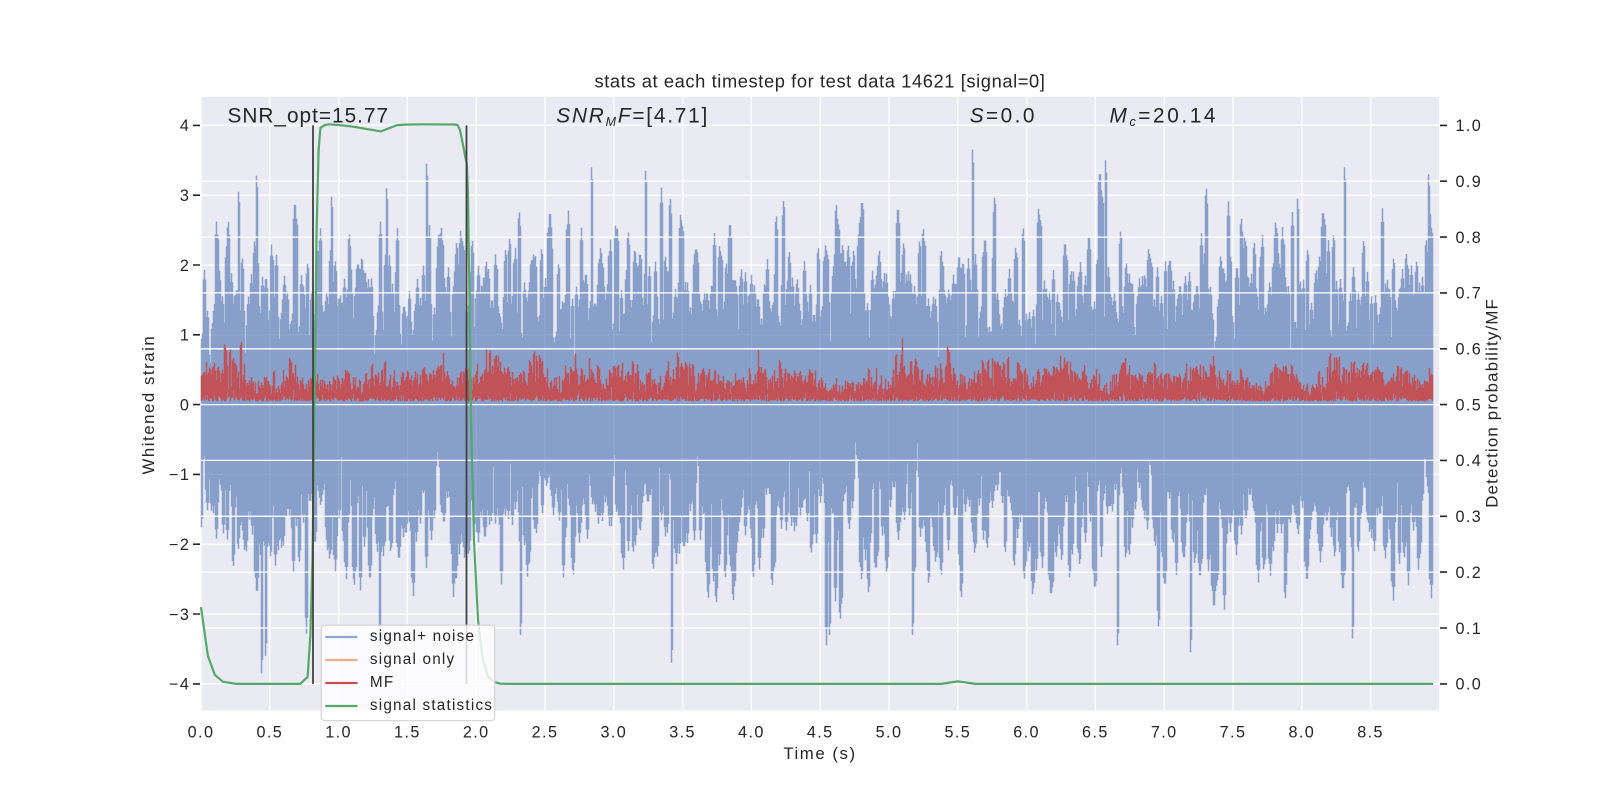 The width and height of the screenshot is (1600, 800). What do you see at coordinates (1469, 294) in the screenshot?
I see `svg-text: 0.7` at bounding box center [1469, 294].